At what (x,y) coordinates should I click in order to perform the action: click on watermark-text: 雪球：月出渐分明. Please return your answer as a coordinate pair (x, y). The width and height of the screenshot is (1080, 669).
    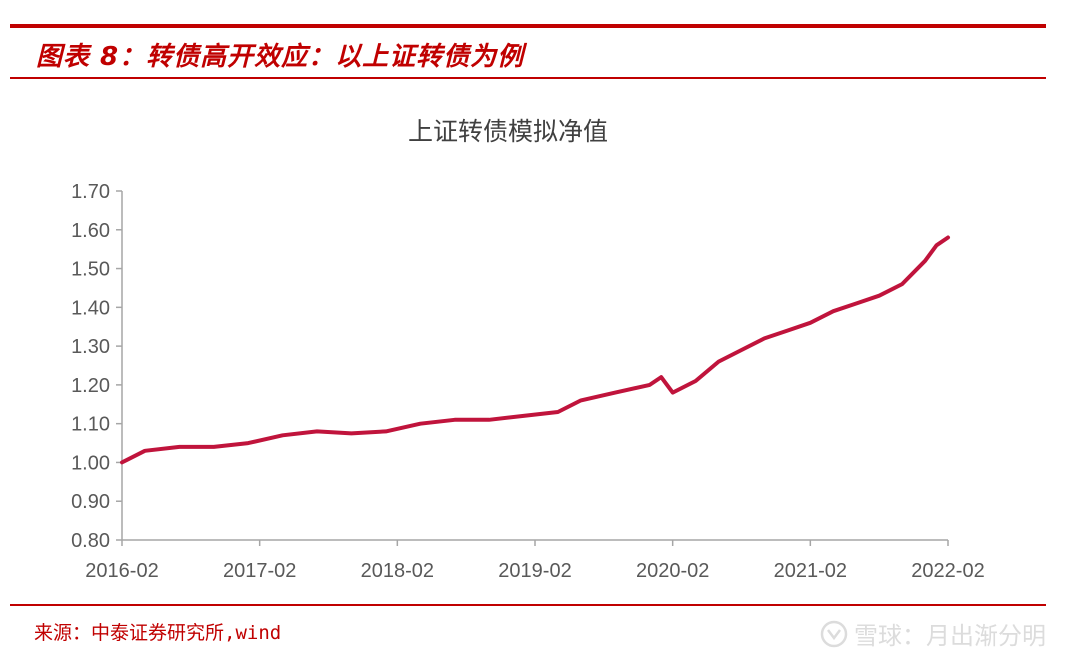
    Looking at the image, I should click on (950, 636).